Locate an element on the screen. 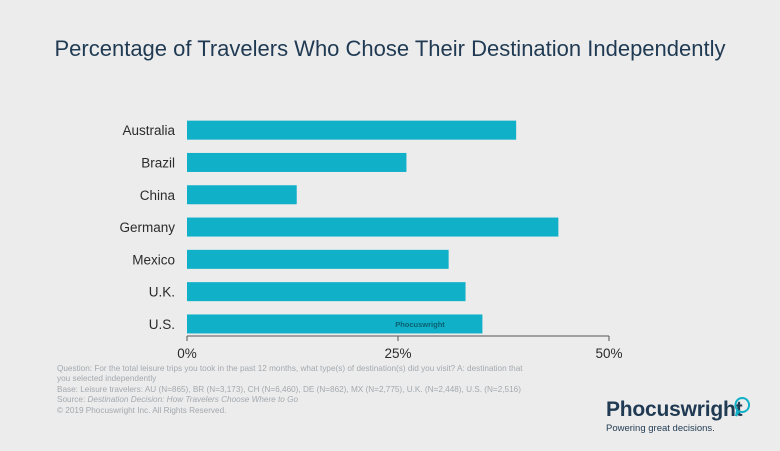 This screenshot has height=451, width=780. speech-bubble-icon is located at coordinates (742, 406).